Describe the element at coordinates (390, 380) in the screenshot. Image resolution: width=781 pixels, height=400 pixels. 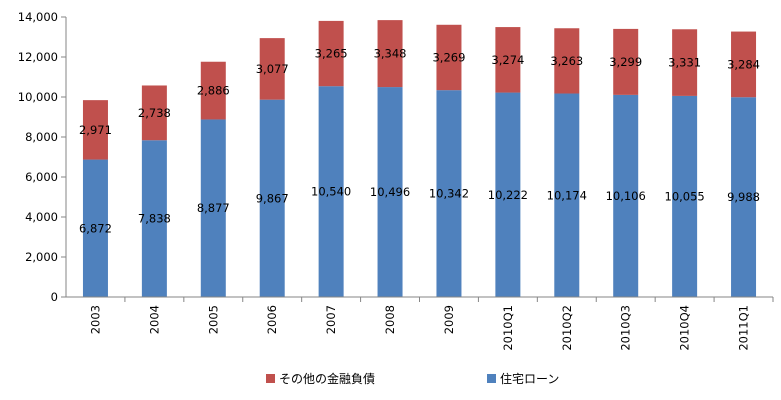
I see `legend: その他の金融負債 住宅ローン` at that location.